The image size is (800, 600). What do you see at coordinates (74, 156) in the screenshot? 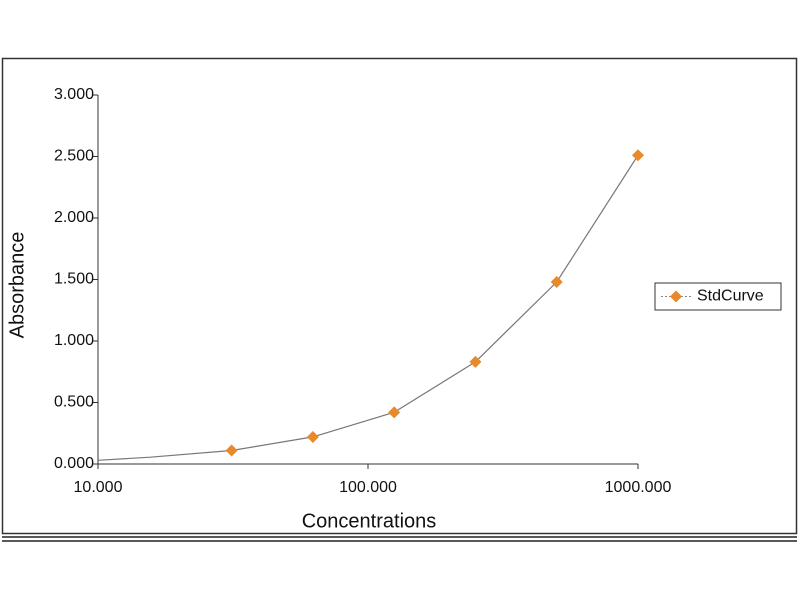
I see `y-tick-label: 2.500` at bounding box center [74, 156].